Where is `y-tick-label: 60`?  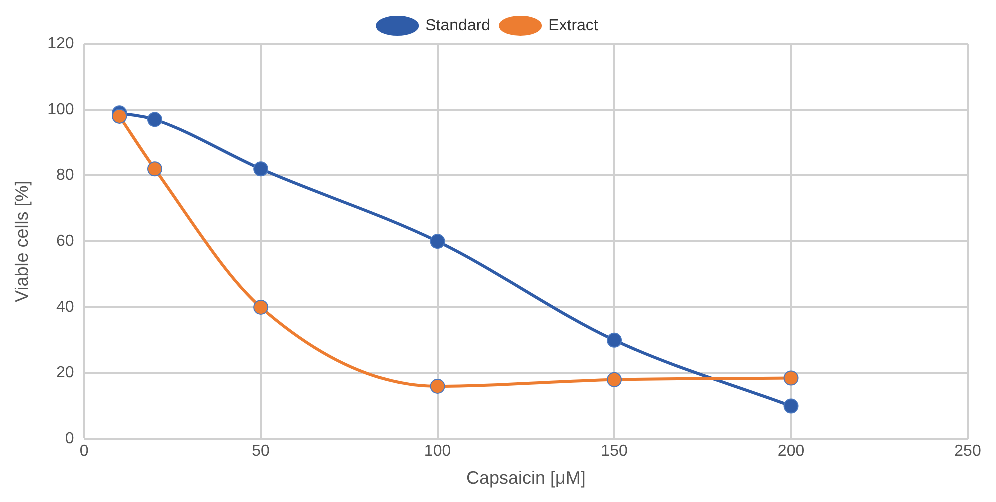
y-tick-label: 60 is located at coordinates (65, 241).